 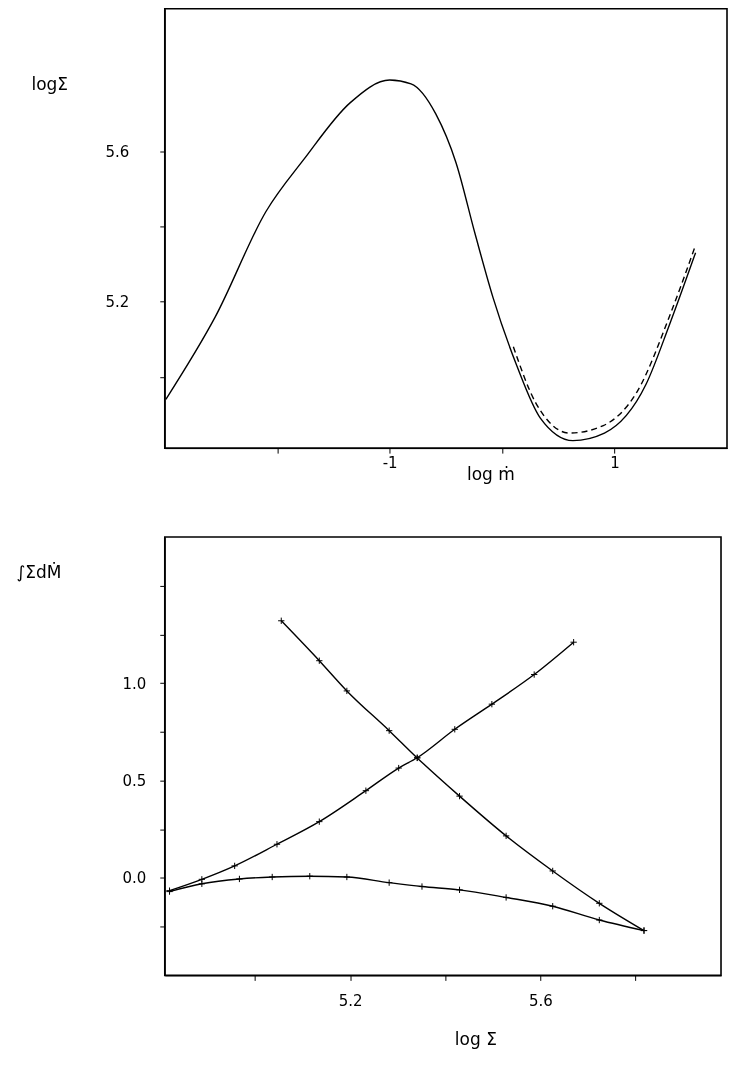 What do you see at coordinates (134, 683) in the screenshot?
I see `y-tick-label: 1.0` at bounding box center [134, 683].